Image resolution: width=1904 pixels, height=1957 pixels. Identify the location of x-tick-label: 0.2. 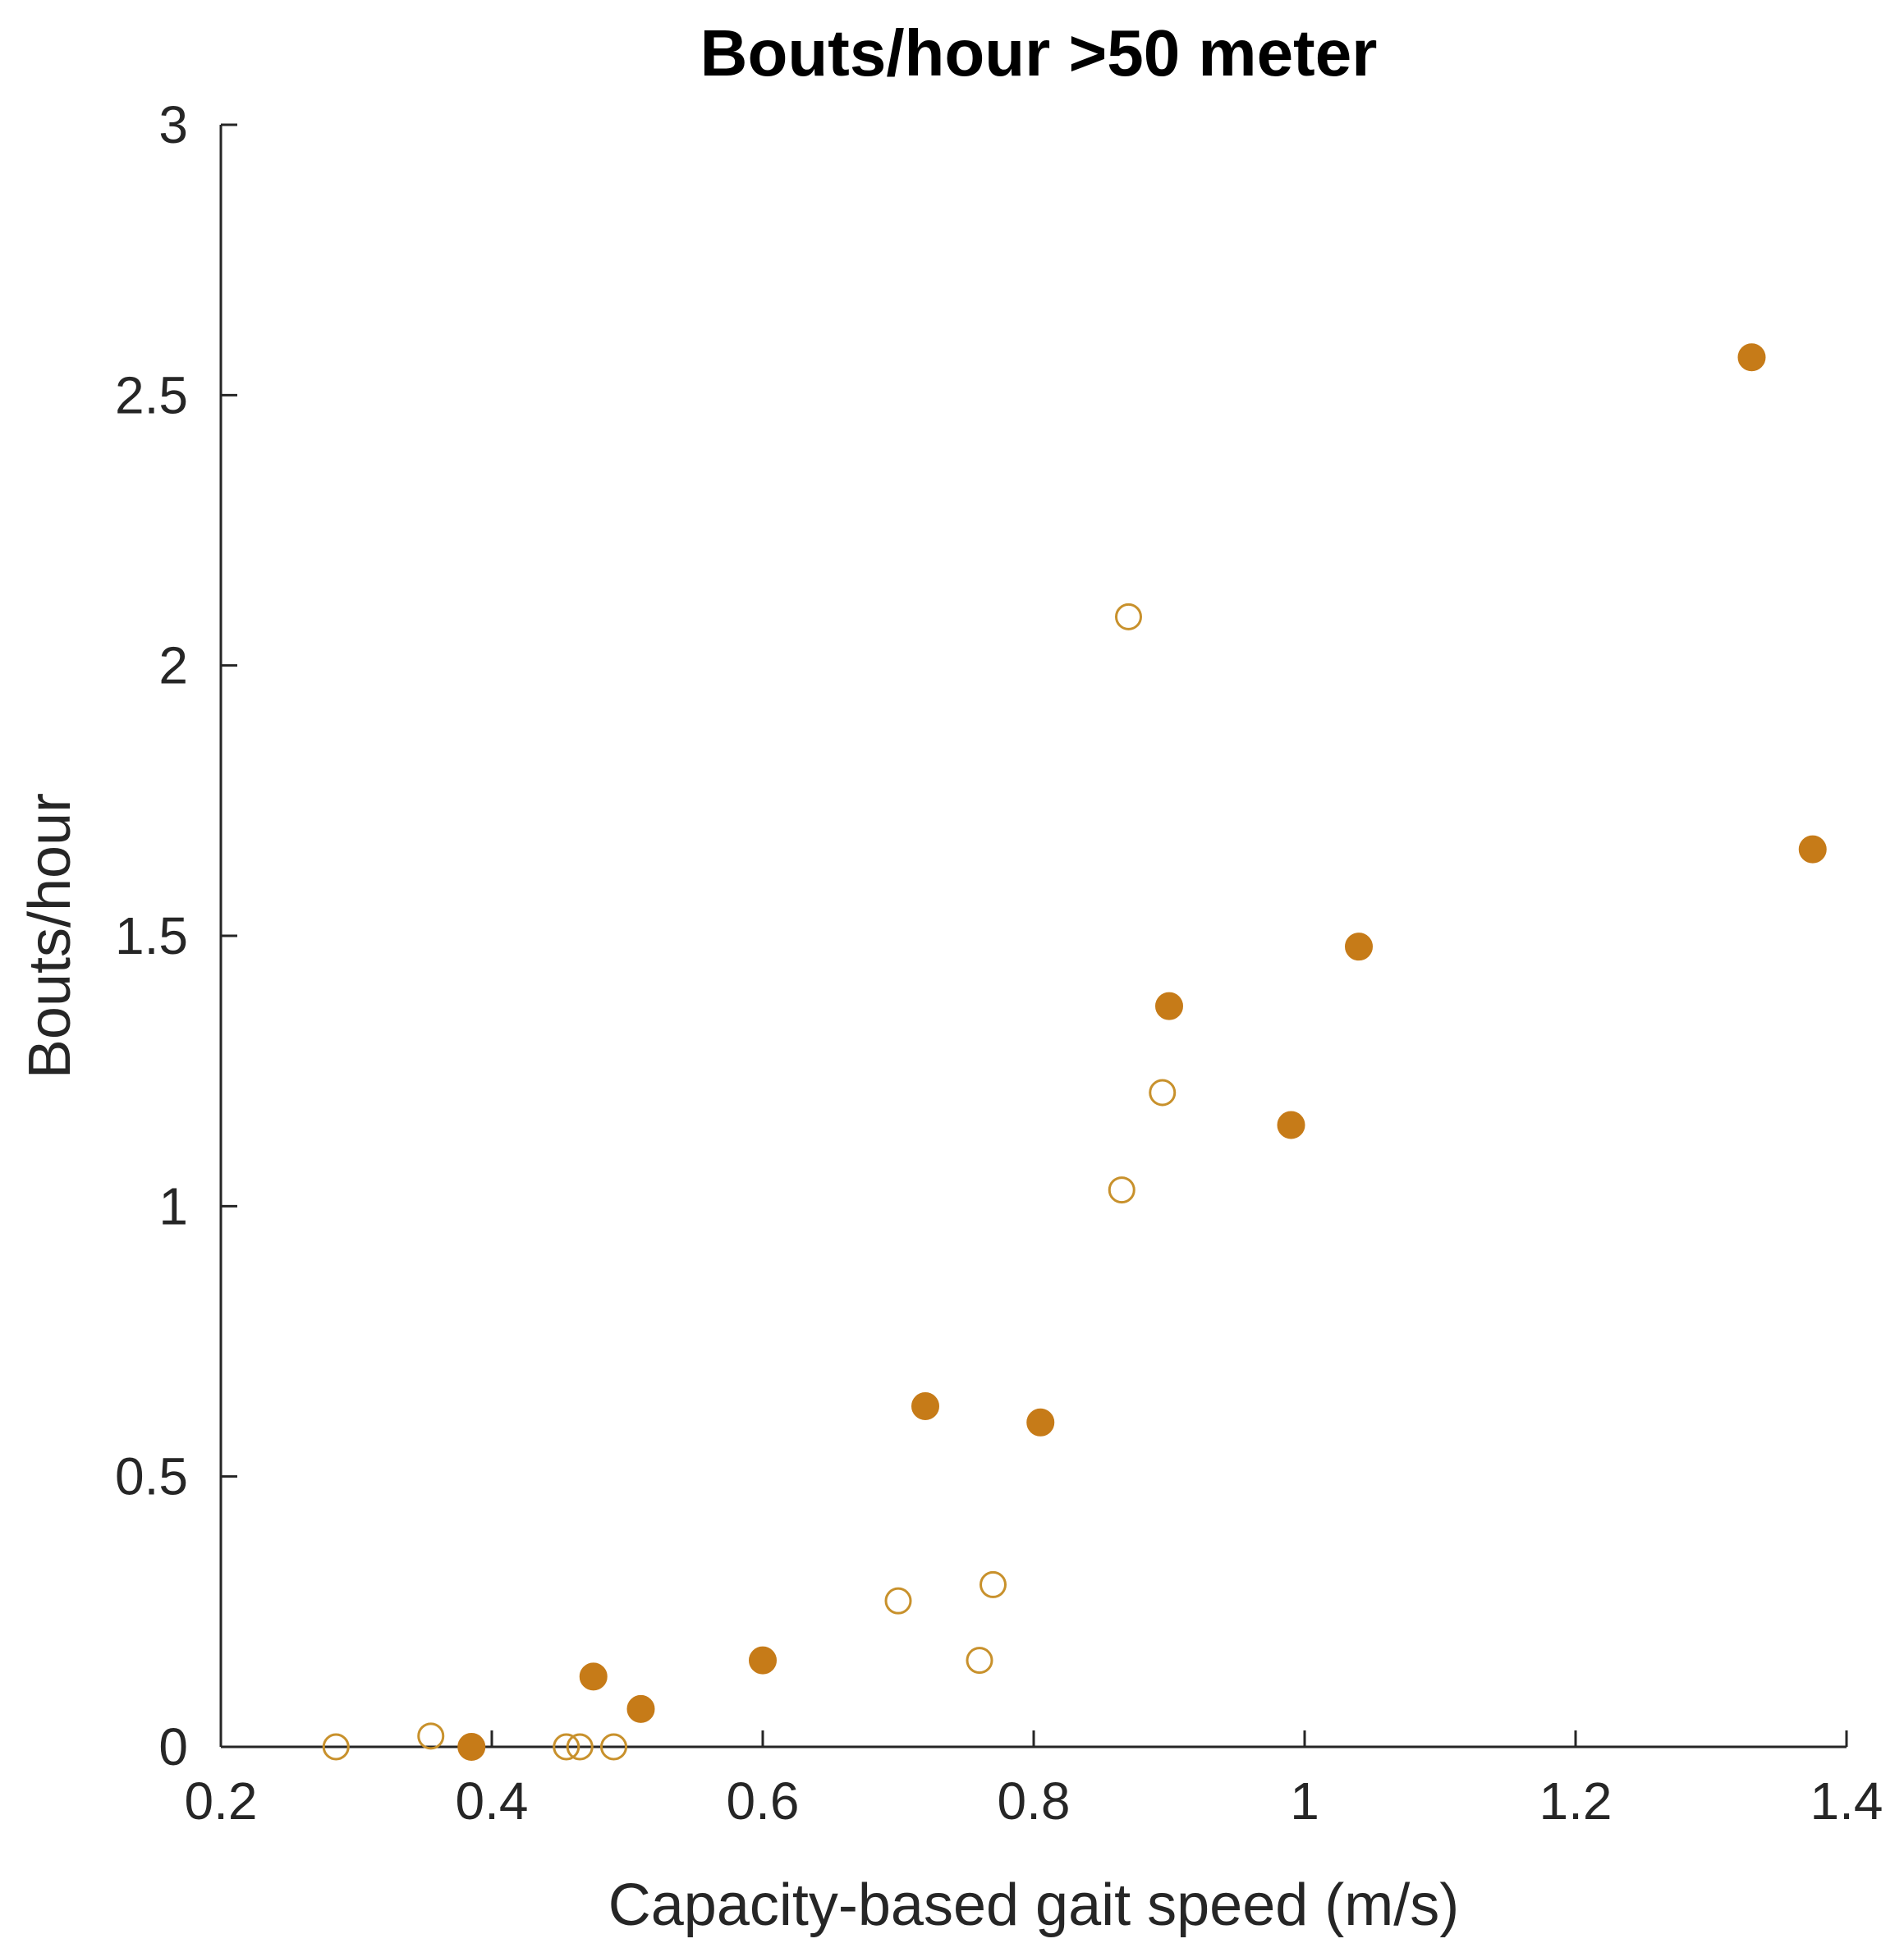
(221, 1801).